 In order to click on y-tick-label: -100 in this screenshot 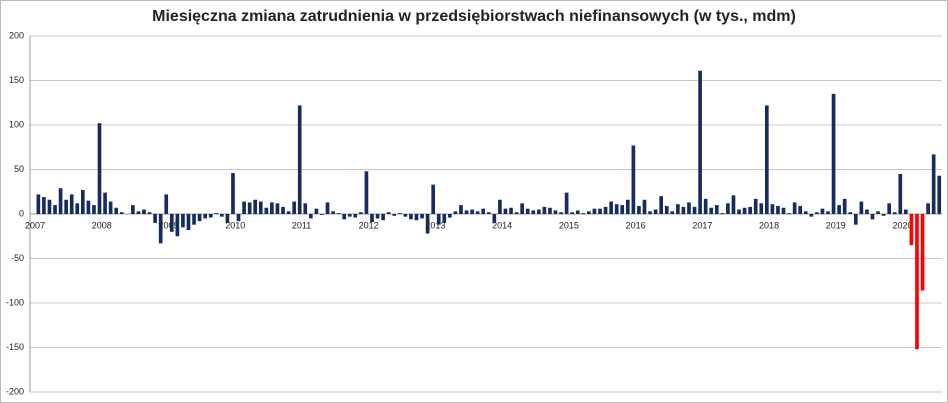, I will do `click(15, 302)`.